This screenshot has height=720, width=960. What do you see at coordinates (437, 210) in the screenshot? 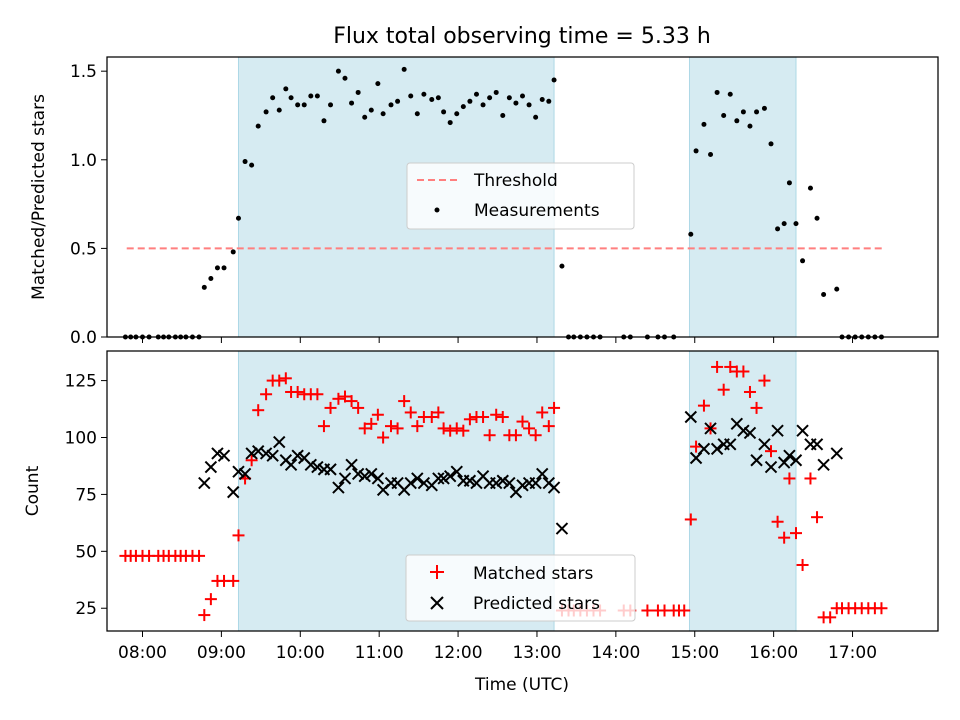
I see `measurements-legend-swatch` at bounding box center [437, 210].